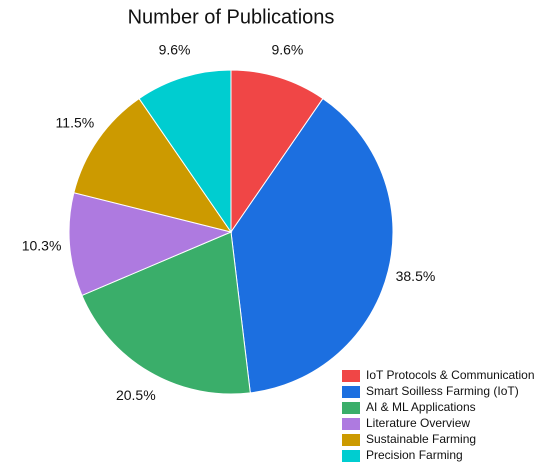 Image resolution: width=550 pixels, height=468 pixels. I want to click on chart-title: Number of Publications, so click(231, 17).